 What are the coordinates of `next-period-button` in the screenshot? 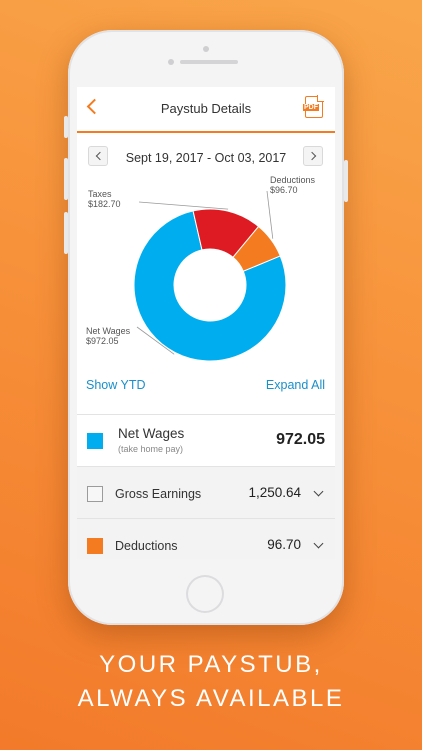 It's located at (313, 156).